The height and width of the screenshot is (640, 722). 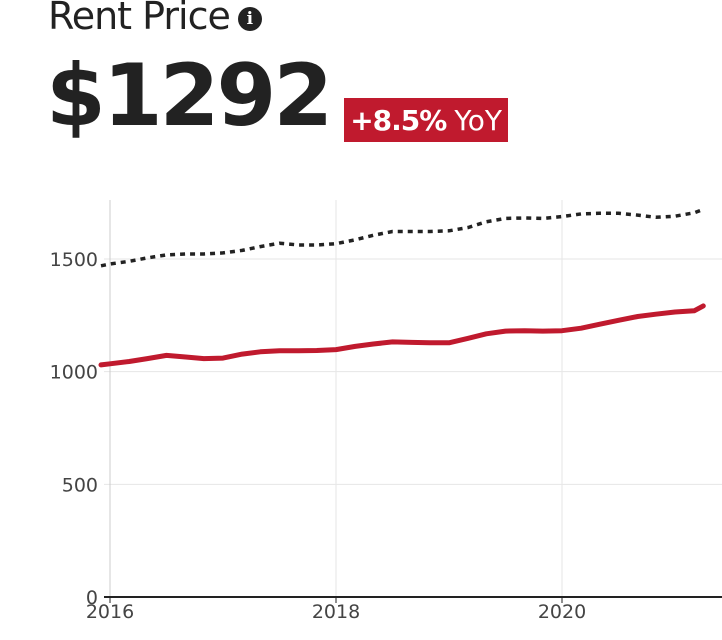 I want to click on price-row: $1292 +8.5% YoY, so click(x=277, y=96).